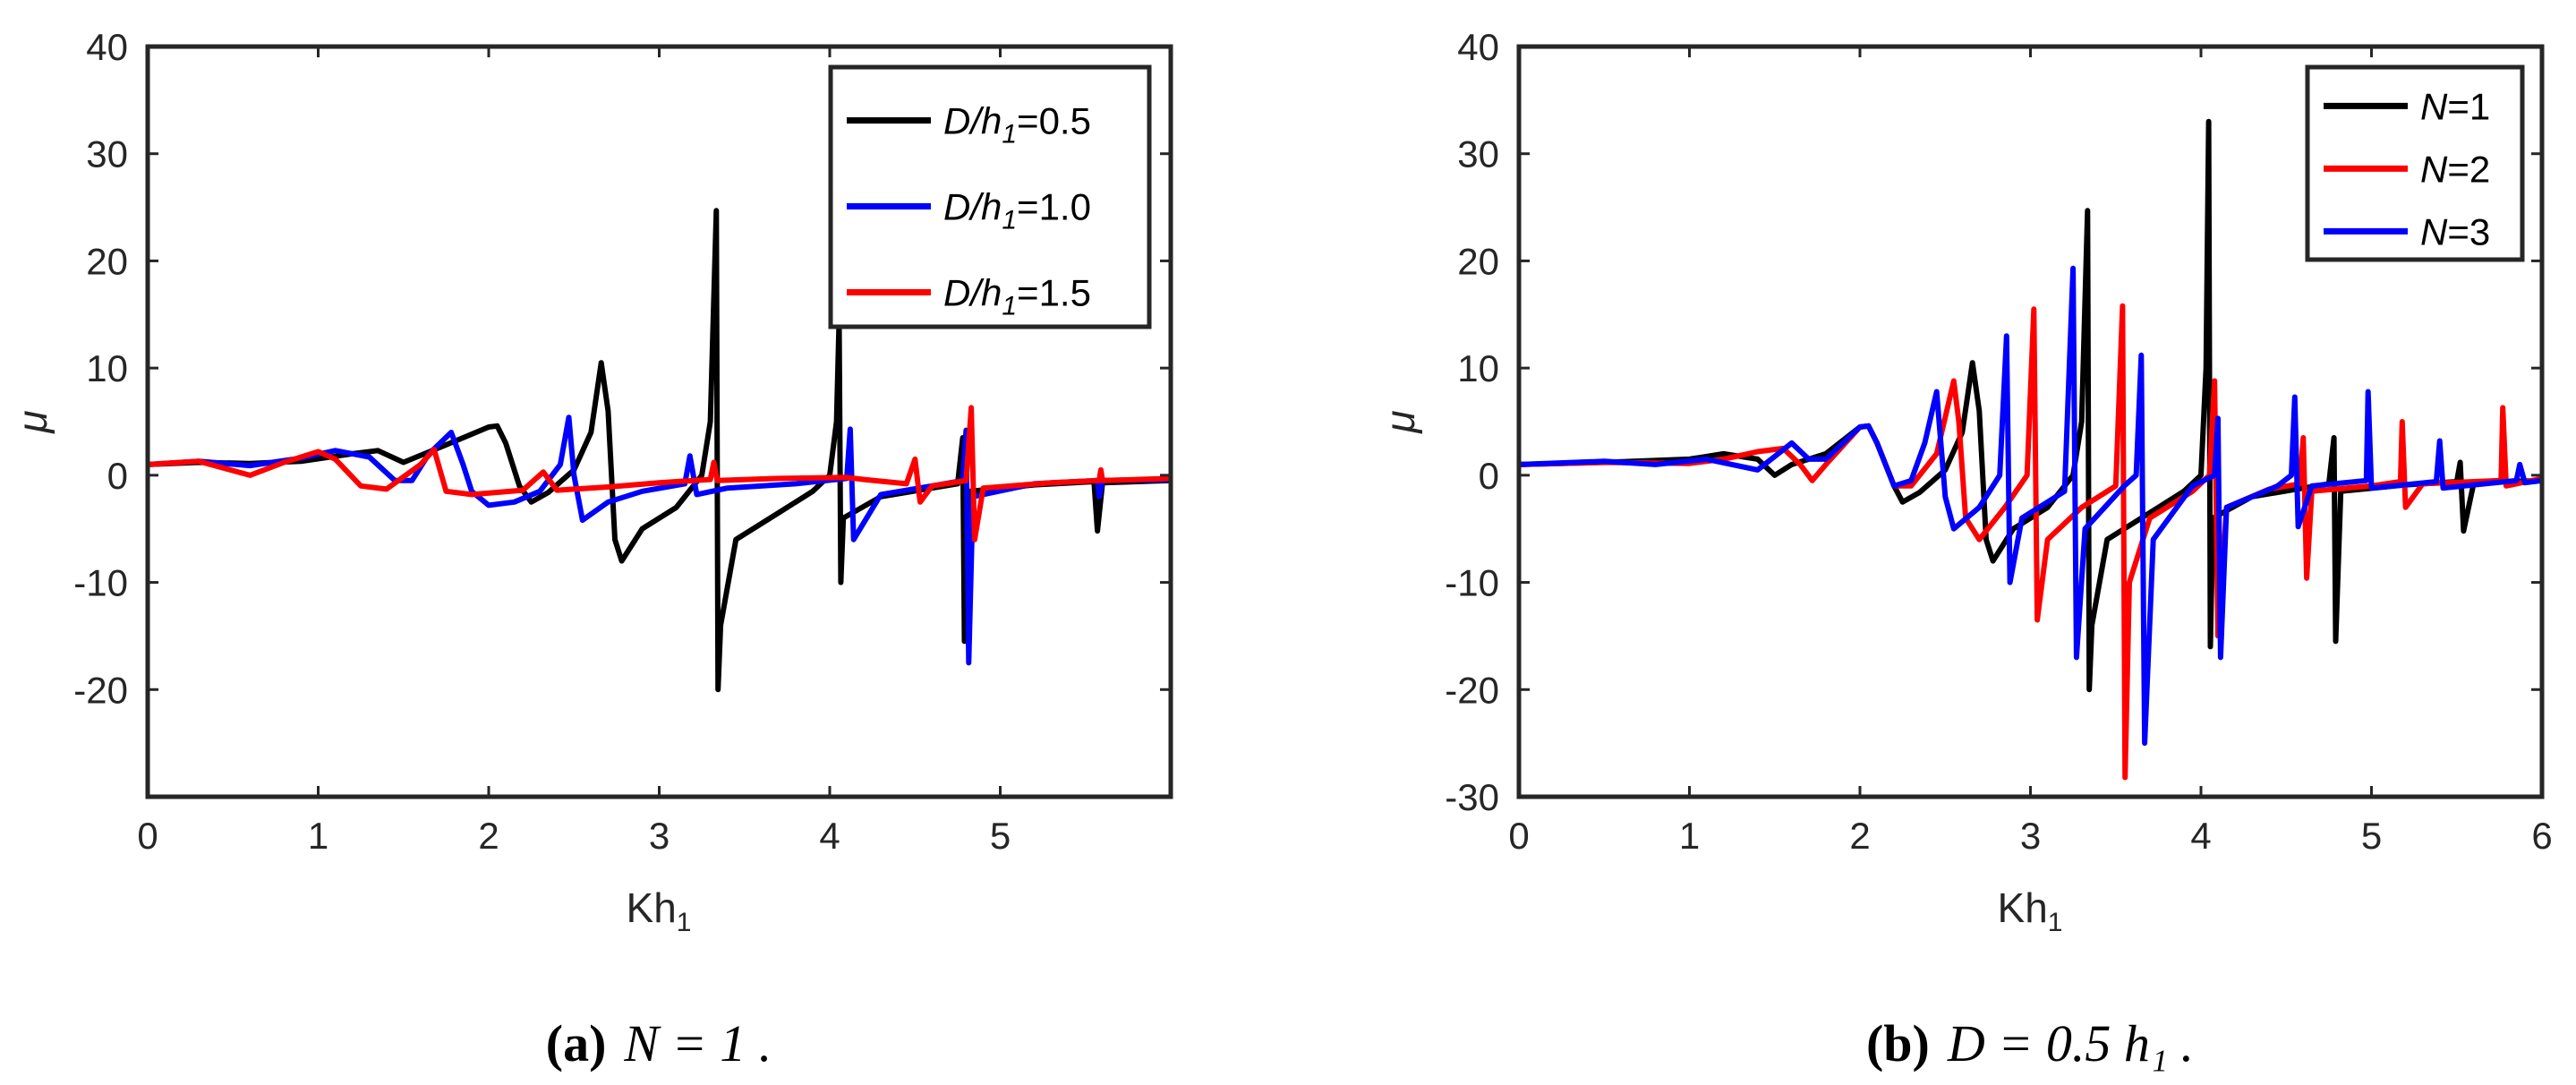 This screenshot has height=1085, width=2576. Describe the element at coordinates (1478, 261) in the screenshot. I see `y-tick-label-b-5: 20` at that location.